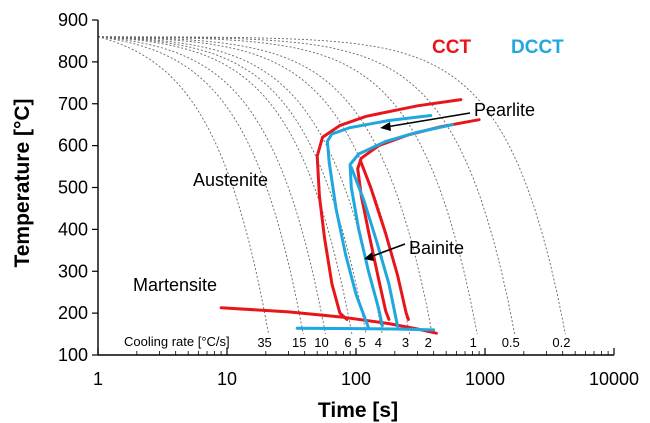 The width and height of the screenshot is (650, 423). Describe the element at coordinates (73, 104) in the screenshot. I see `y-tick-label-700: 700` at that location.